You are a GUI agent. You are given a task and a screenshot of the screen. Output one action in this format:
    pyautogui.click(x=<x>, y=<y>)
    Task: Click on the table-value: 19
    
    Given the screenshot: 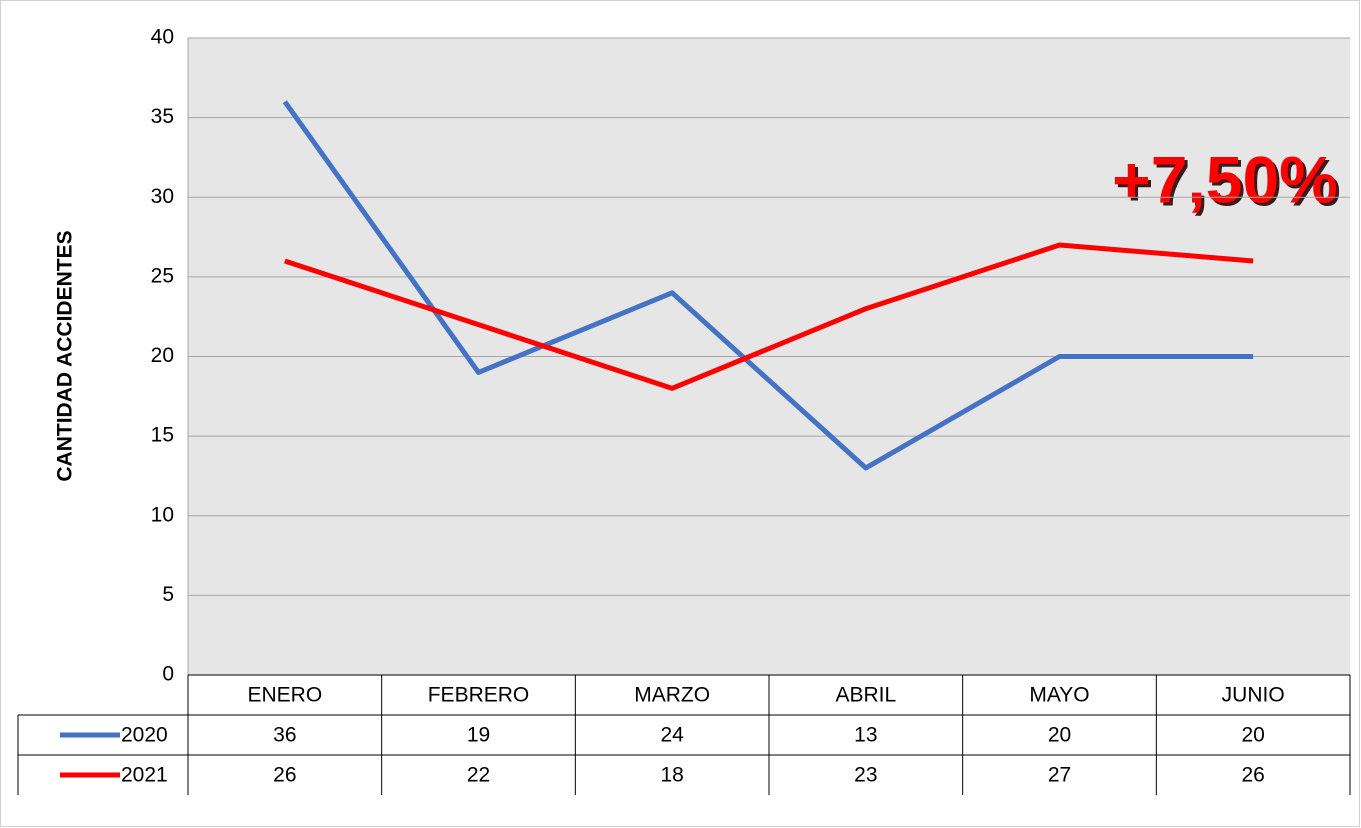 What is the action you would take?
    pyautogui.click(x=478, y=735)
    